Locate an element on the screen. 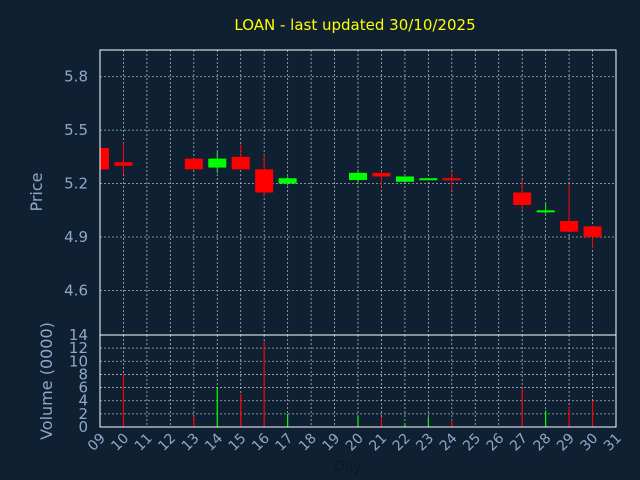 The height and width of the screenshot is (480, 640). x-tick-label: 23 is located at coordinates (425, 443).